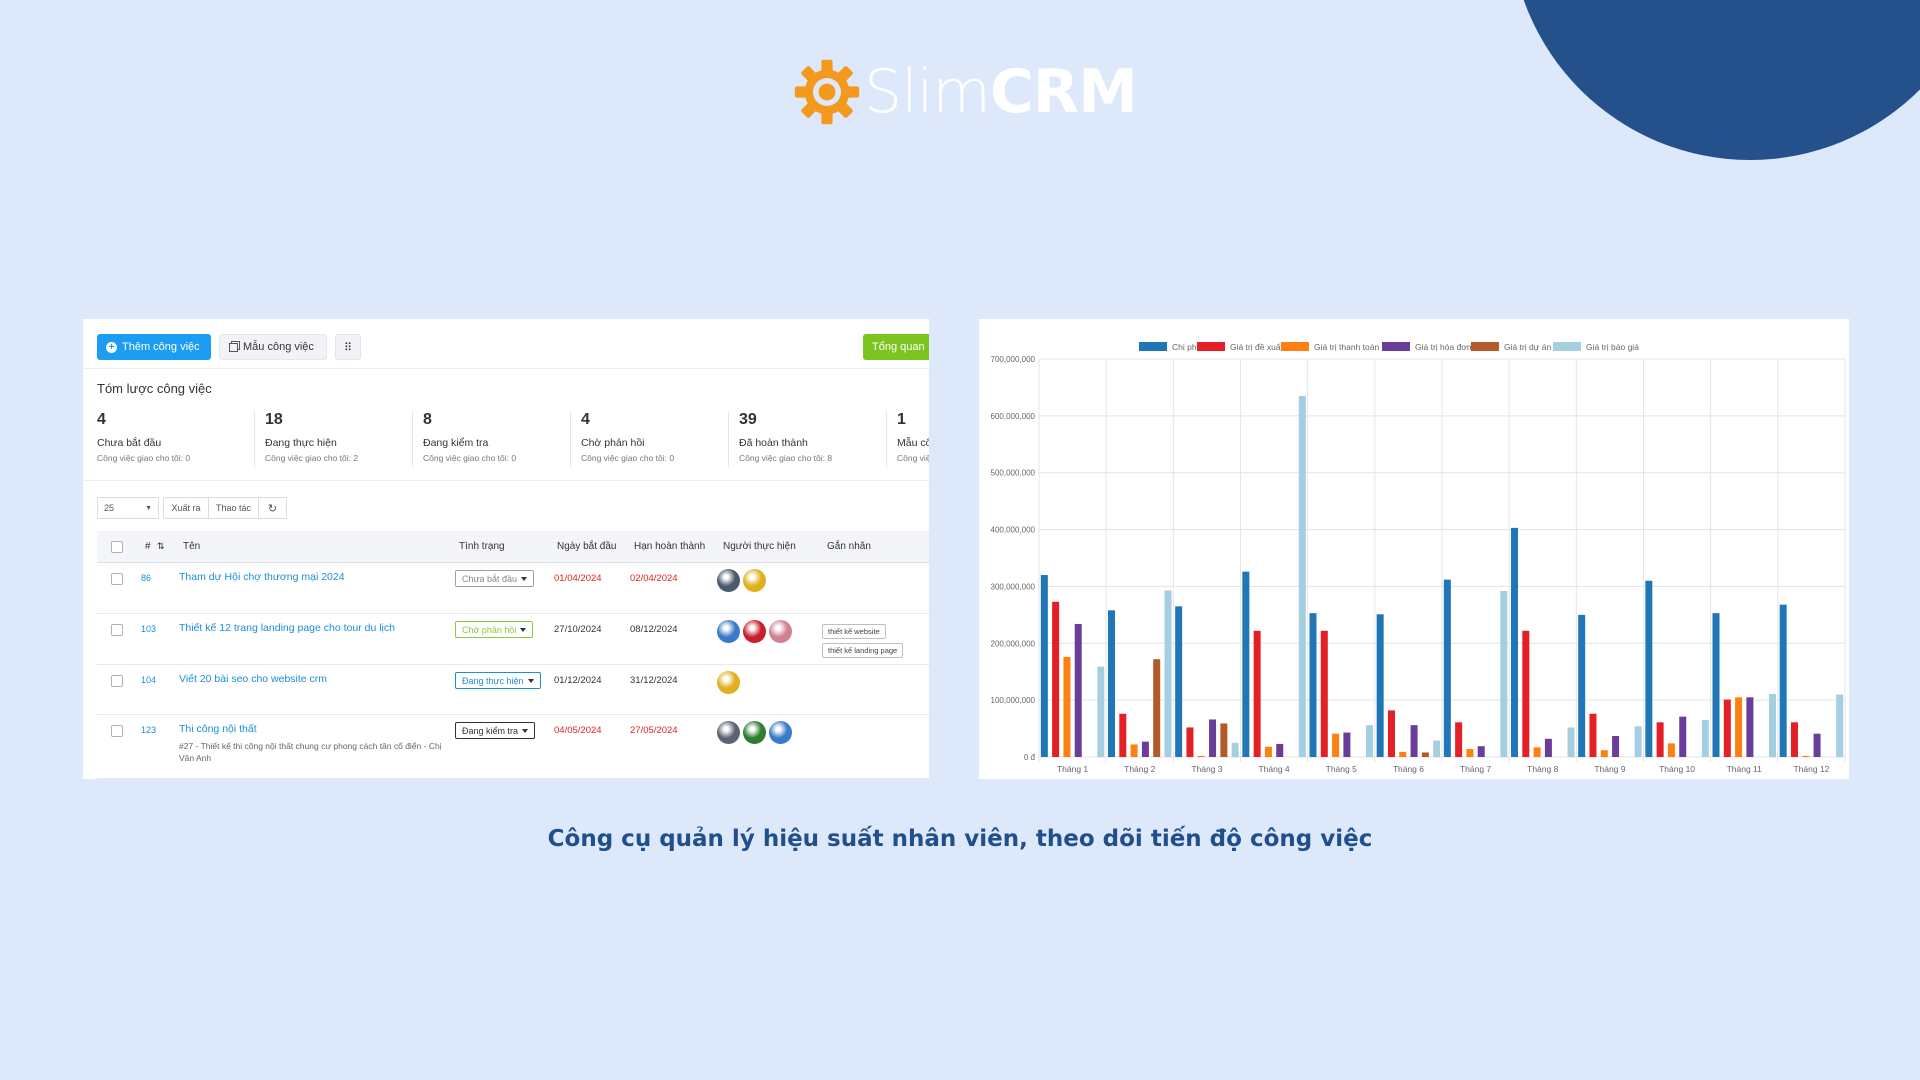 This screenshot has width=1920, height=1080. What do you see at coordinates (854, 631) in the screenshot?
I see `tag-badge: thiết kế website` at bounding box center [854, 631].